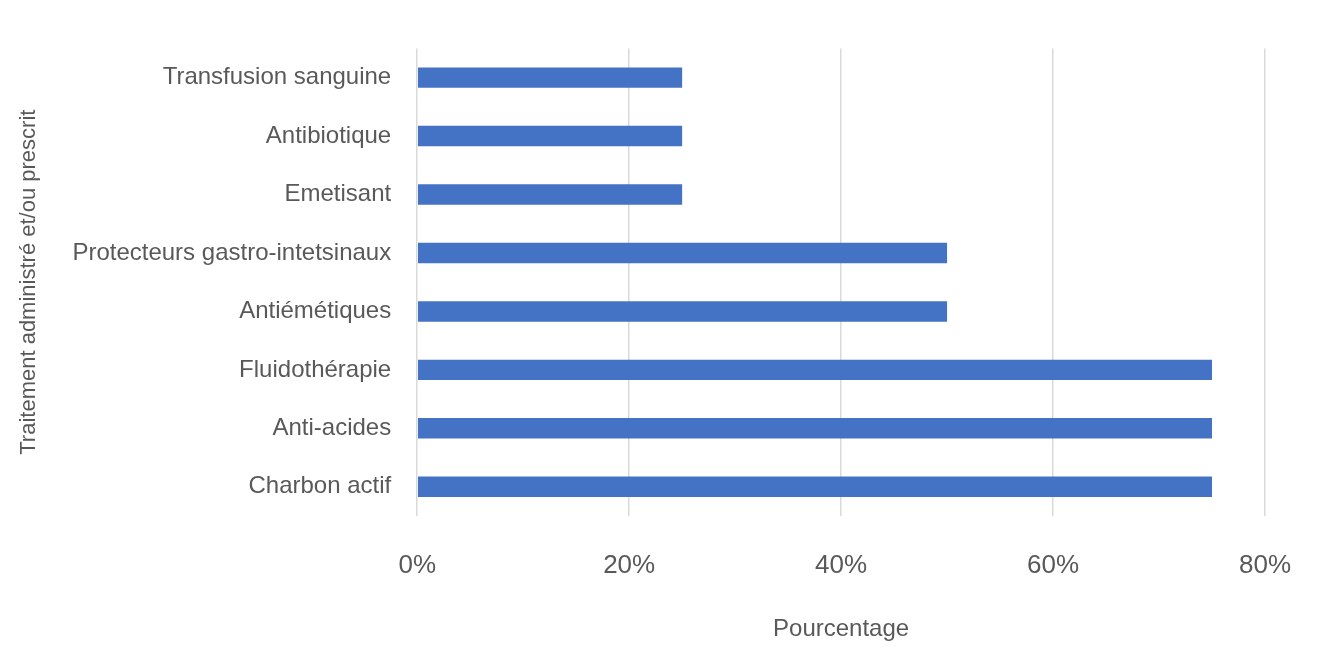 Image resolution: width=1333 pixels, height=655 pixels. What do you see at coordinates (841, 628) in the screenshot?
I see `x-axis-title: Pourcentage` at bounding box center [841, 628].